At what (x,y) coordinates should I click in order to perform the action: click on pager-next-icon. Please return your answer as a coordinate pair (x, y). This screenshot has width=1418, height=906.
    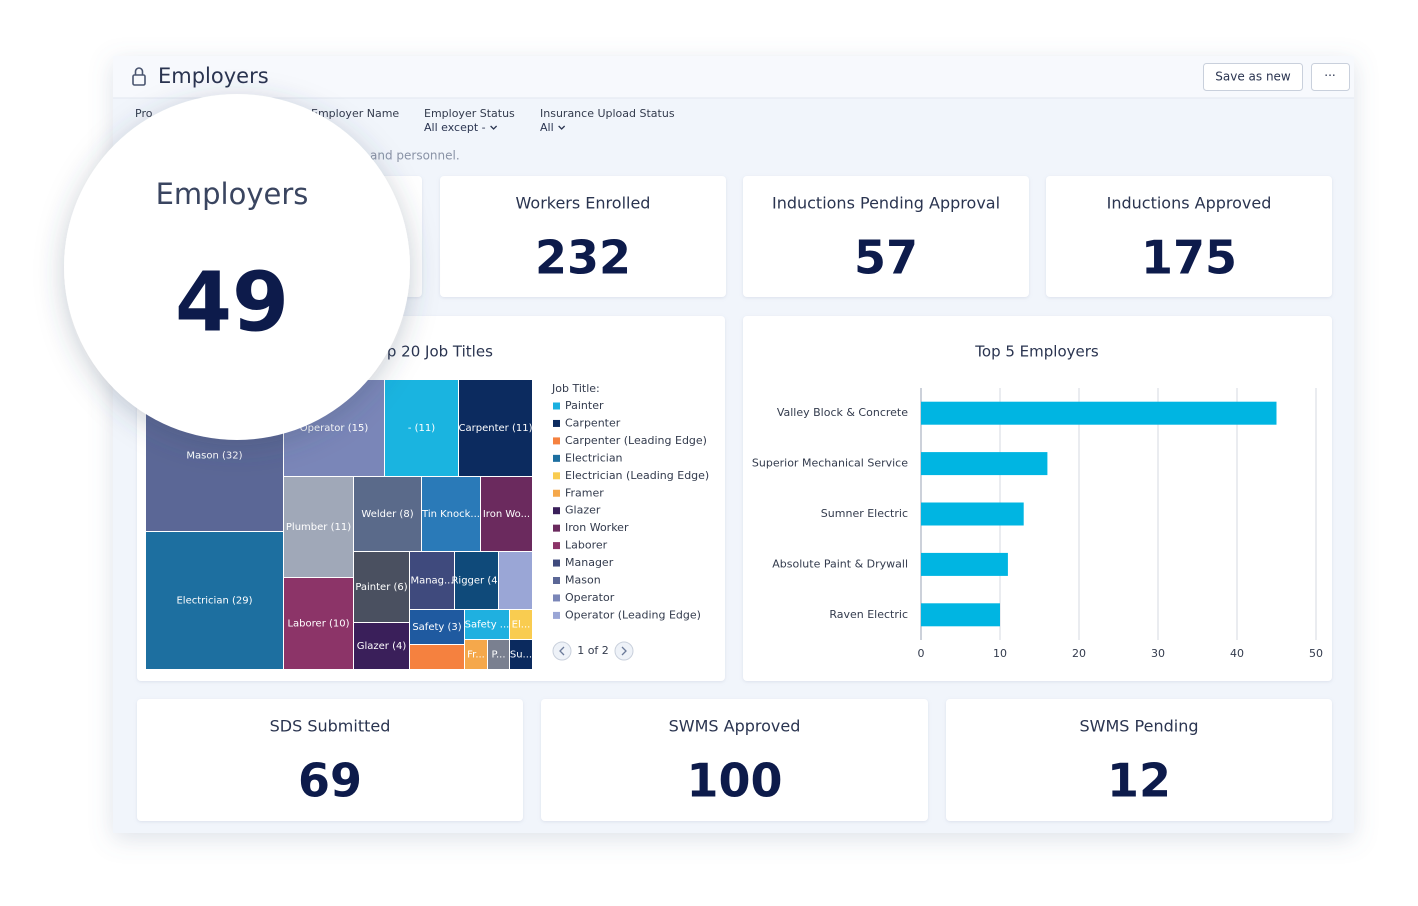
    Looking at the image, I should click on (624, 651).